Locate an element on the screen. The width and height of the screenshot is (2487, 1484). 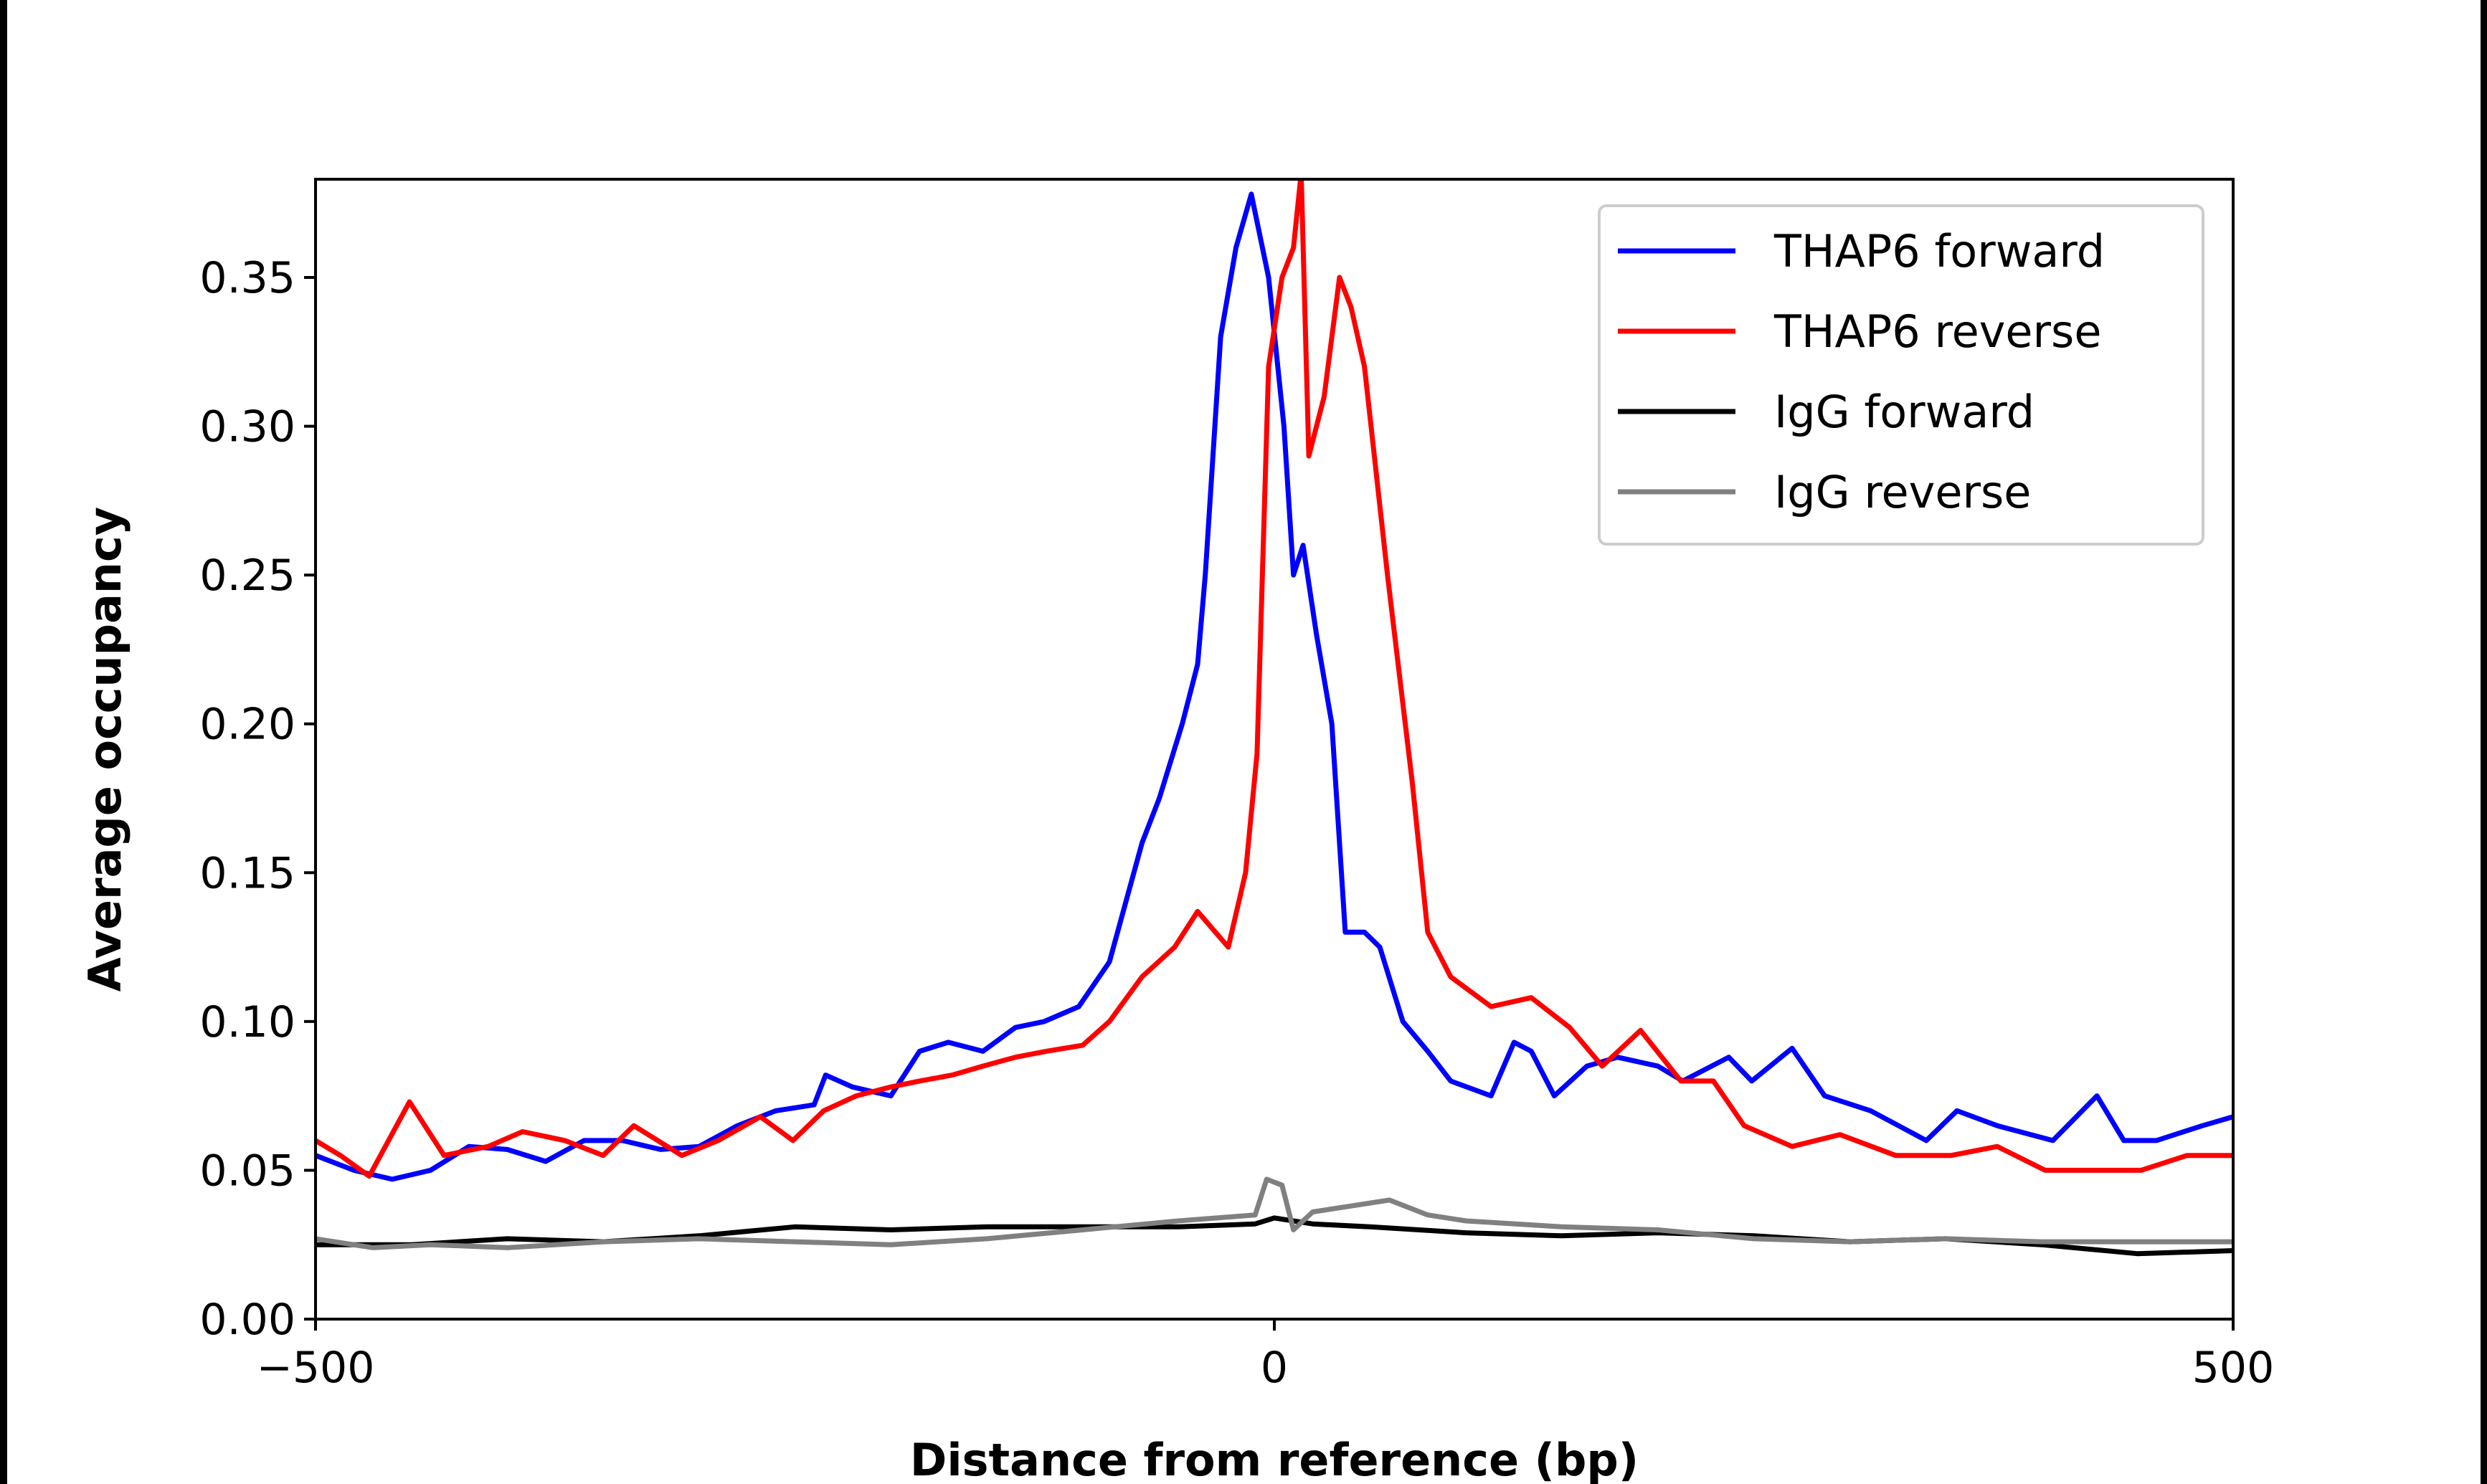
x-tick-label: 0 is located at coordinates (1275, 1368).